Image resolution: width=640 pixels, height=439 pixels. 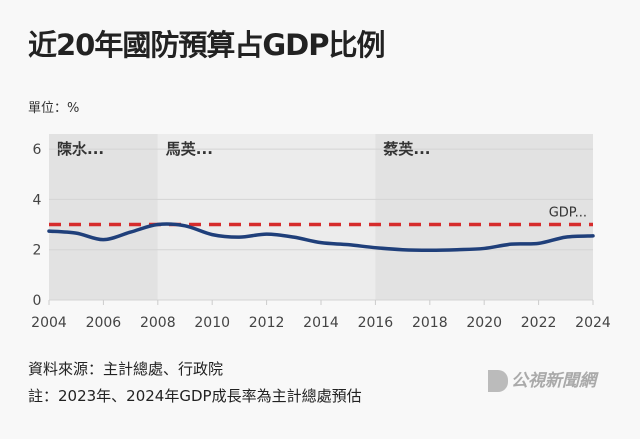 I want to click on y-tick-label: 6, so click(x=37, y=150).